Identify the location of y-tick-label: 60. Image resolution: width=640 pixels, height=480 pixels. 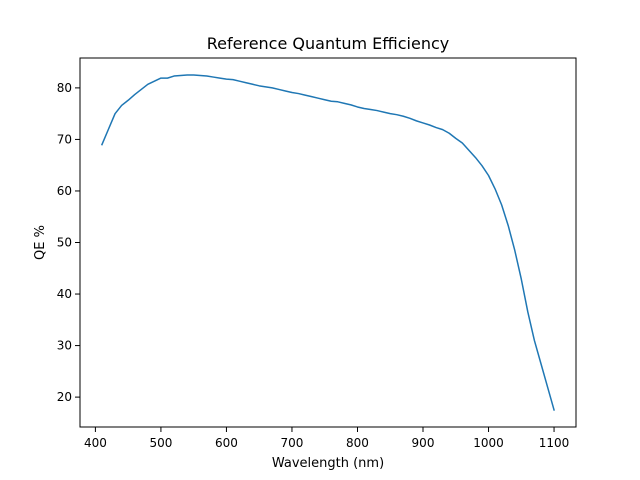
(64, 191).